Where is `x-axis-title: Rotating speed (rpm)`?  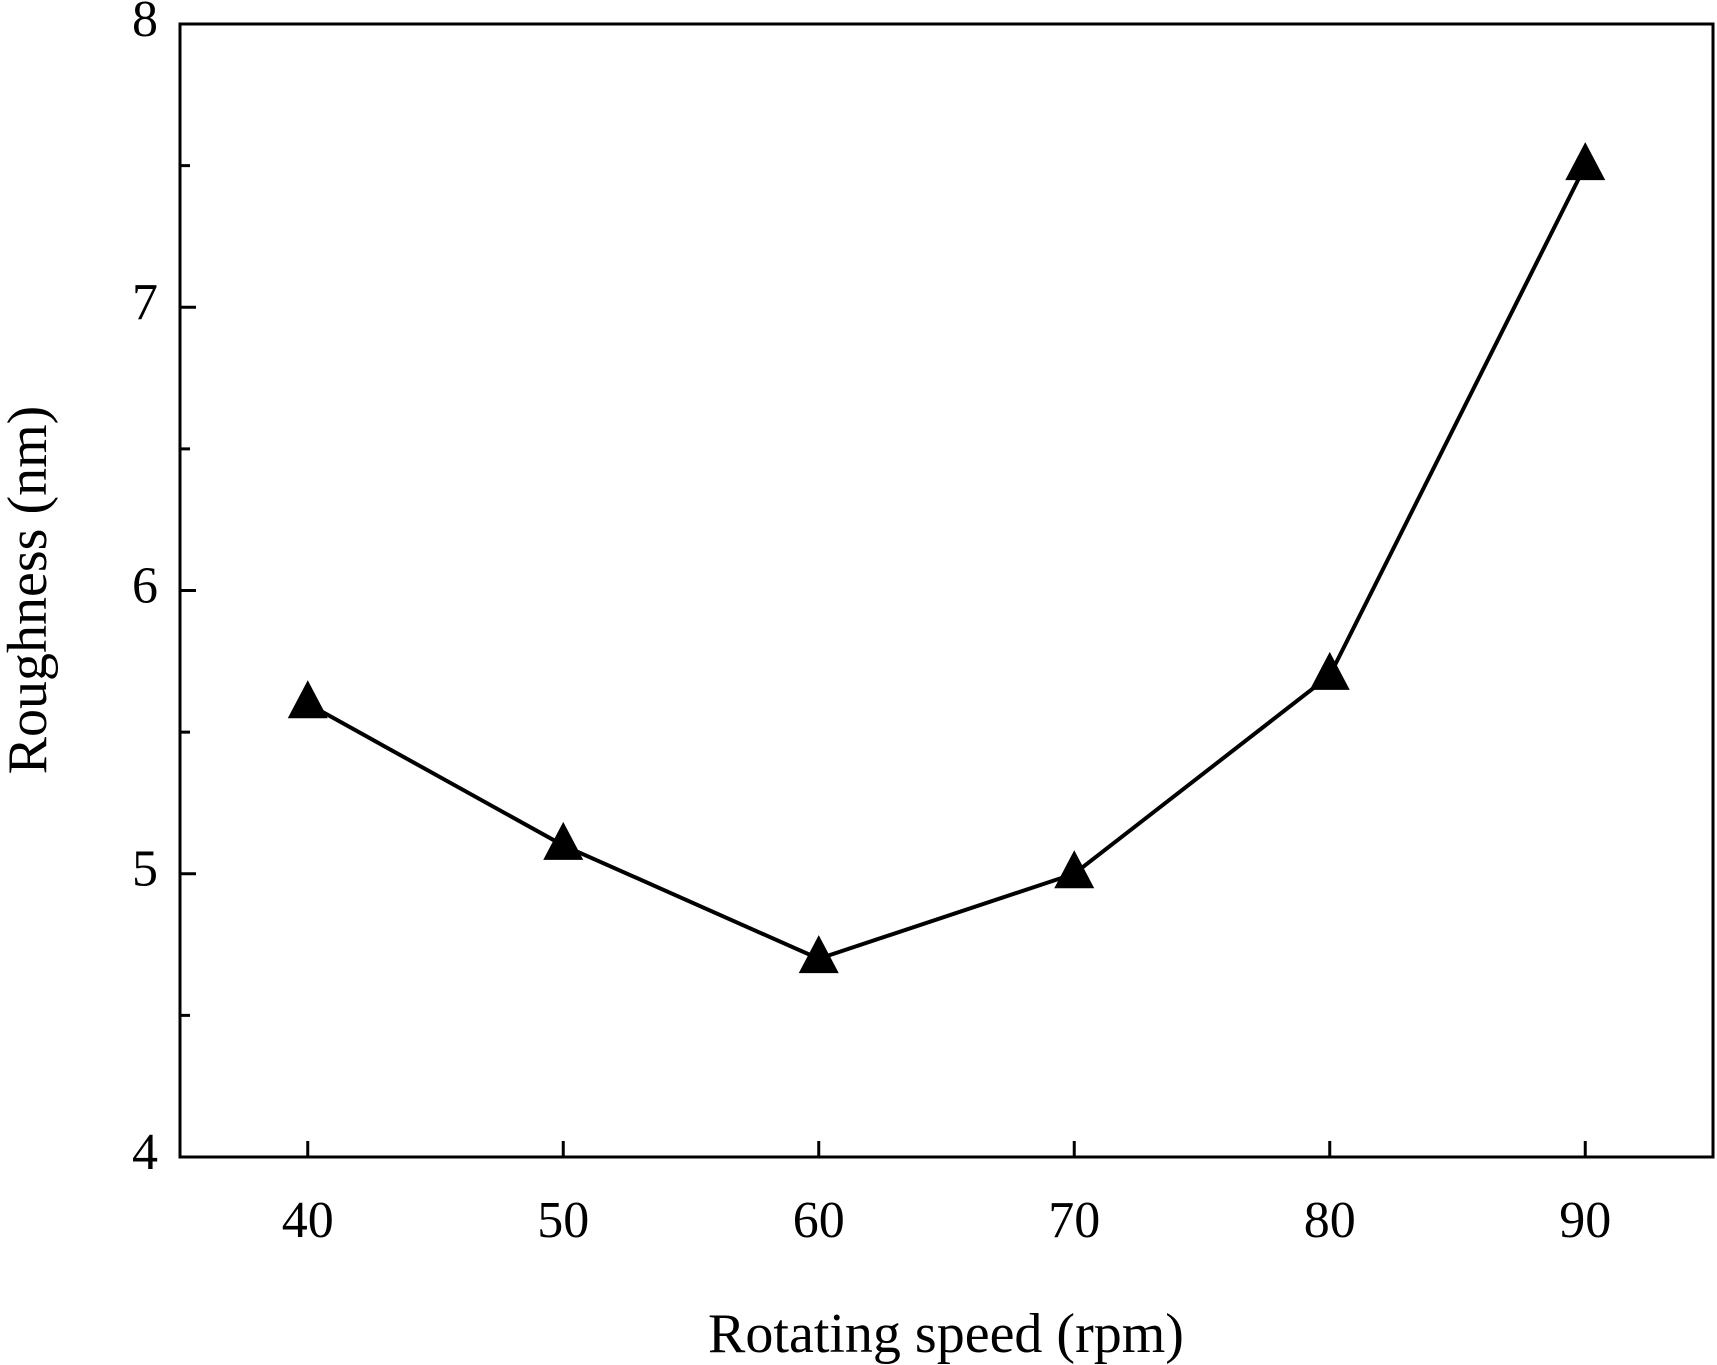
x-axis-title: Rotating speed (rpm) is located at coordinates (946, 1334).